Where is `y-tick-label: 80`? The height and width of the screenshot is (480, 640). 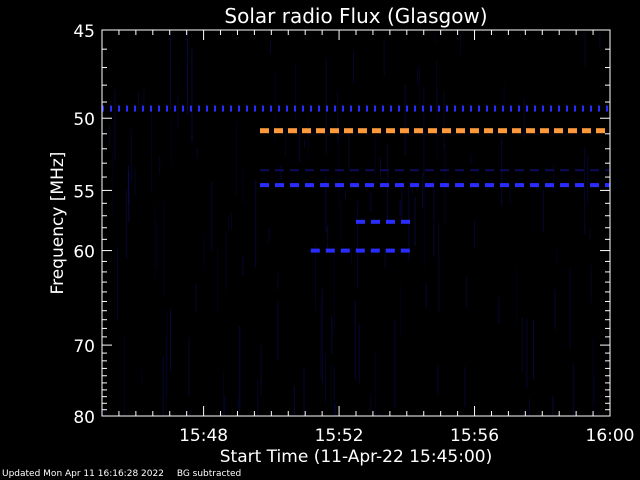 y-tick-label: 80 is located at coordinates (84, 418).